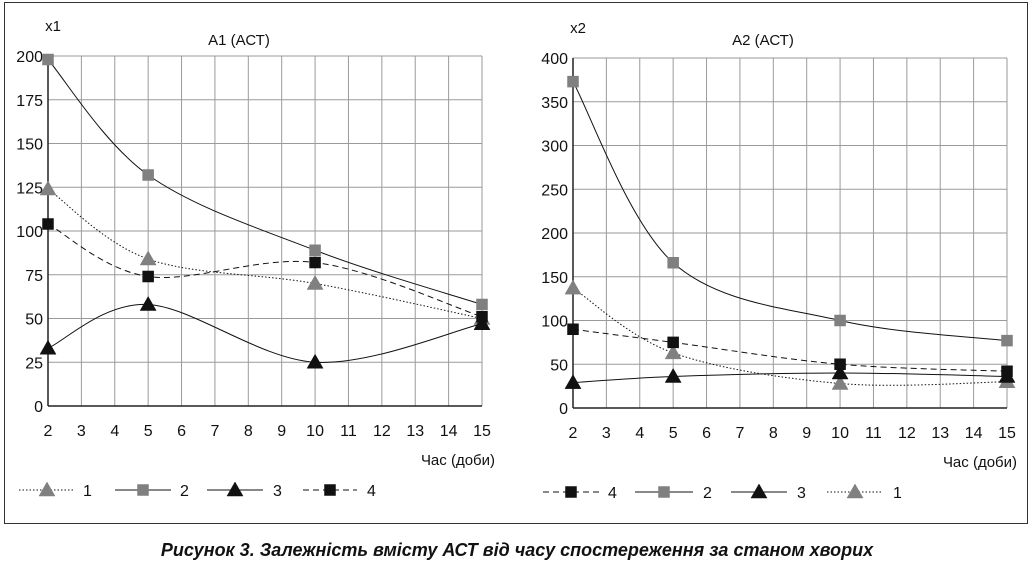 The image size is (1034, 566). I want to click on x-tick-label: 3, so click(606, 433).